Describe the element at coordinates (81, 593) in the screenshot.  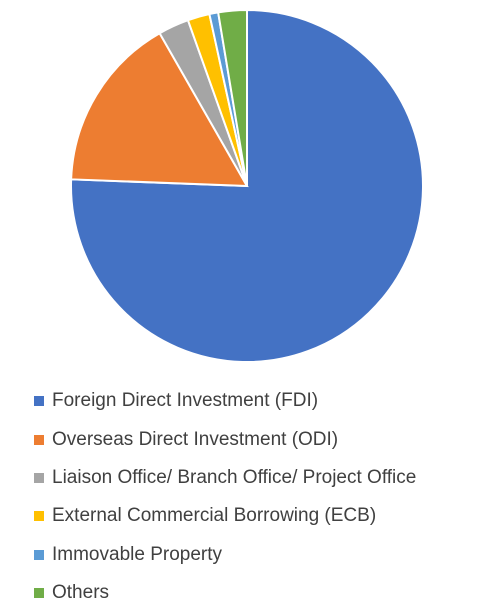
I see `legend-label: Others` at that location.